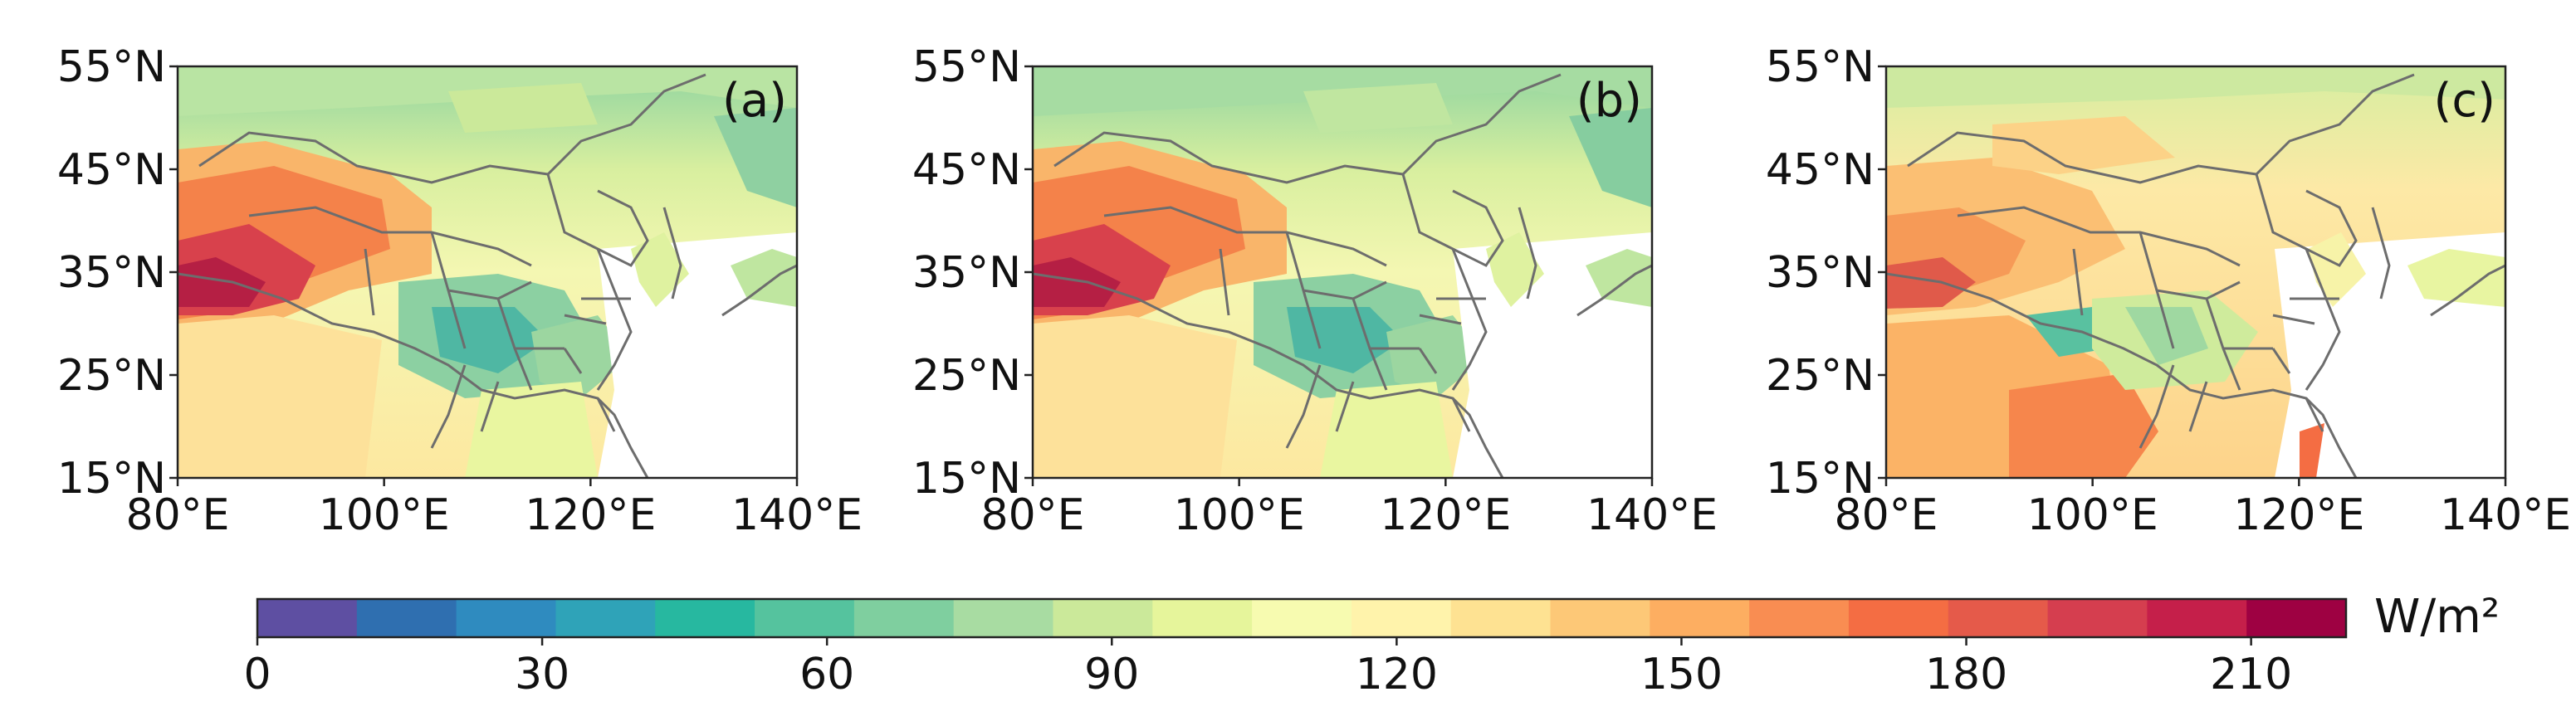  I want to click on colorbar-tick-label: 90, so click(1111, 674).